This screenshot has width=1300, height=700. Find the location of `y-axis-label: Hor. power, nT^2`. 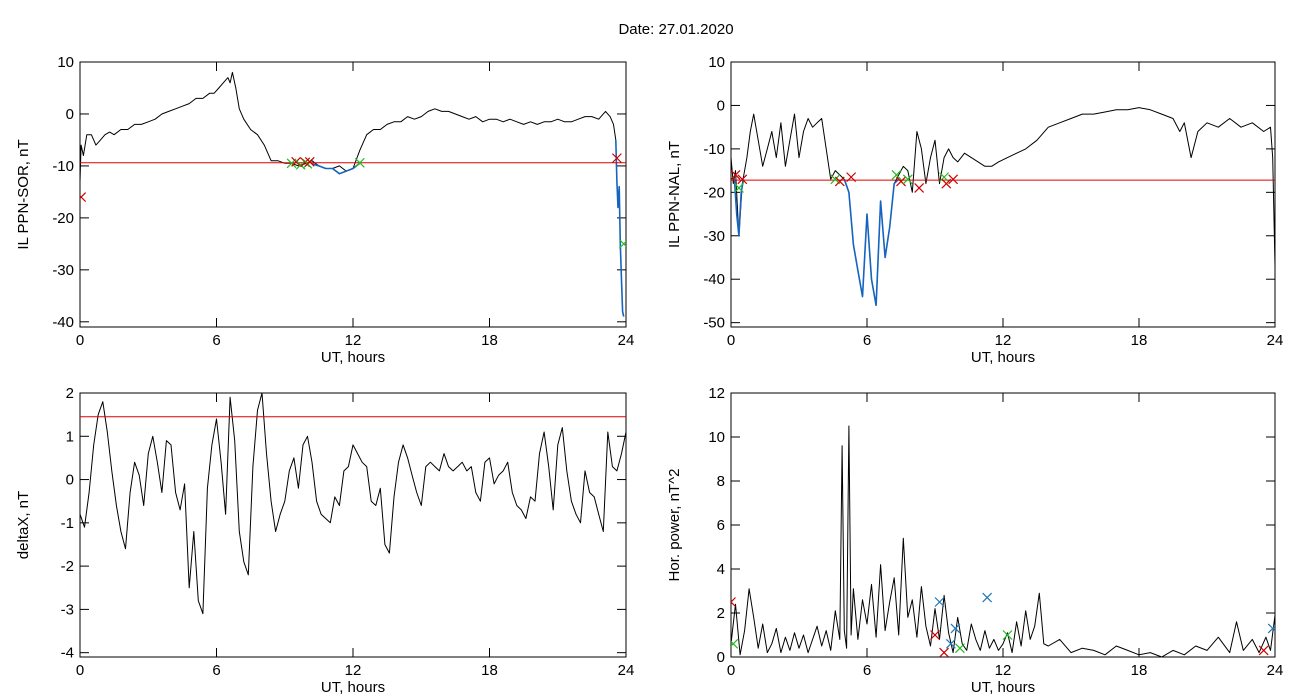

y-axis-label: Hor. power, nT^2 is located at coordinates (674, 525).